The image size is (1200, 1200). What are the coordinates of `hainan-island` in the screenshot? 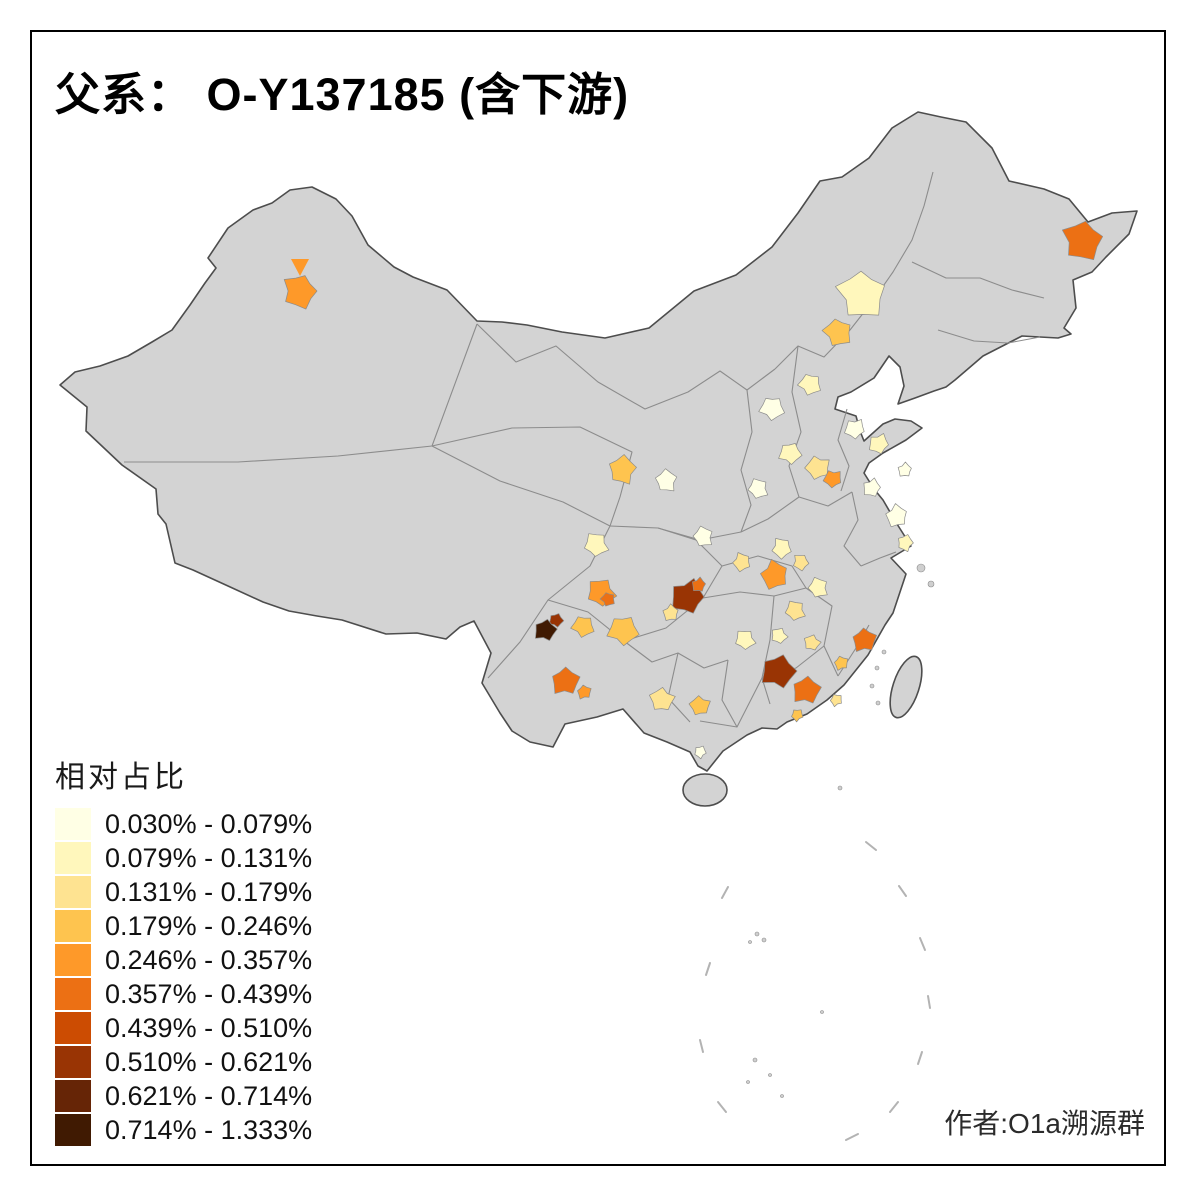 It's located at (705, 790).